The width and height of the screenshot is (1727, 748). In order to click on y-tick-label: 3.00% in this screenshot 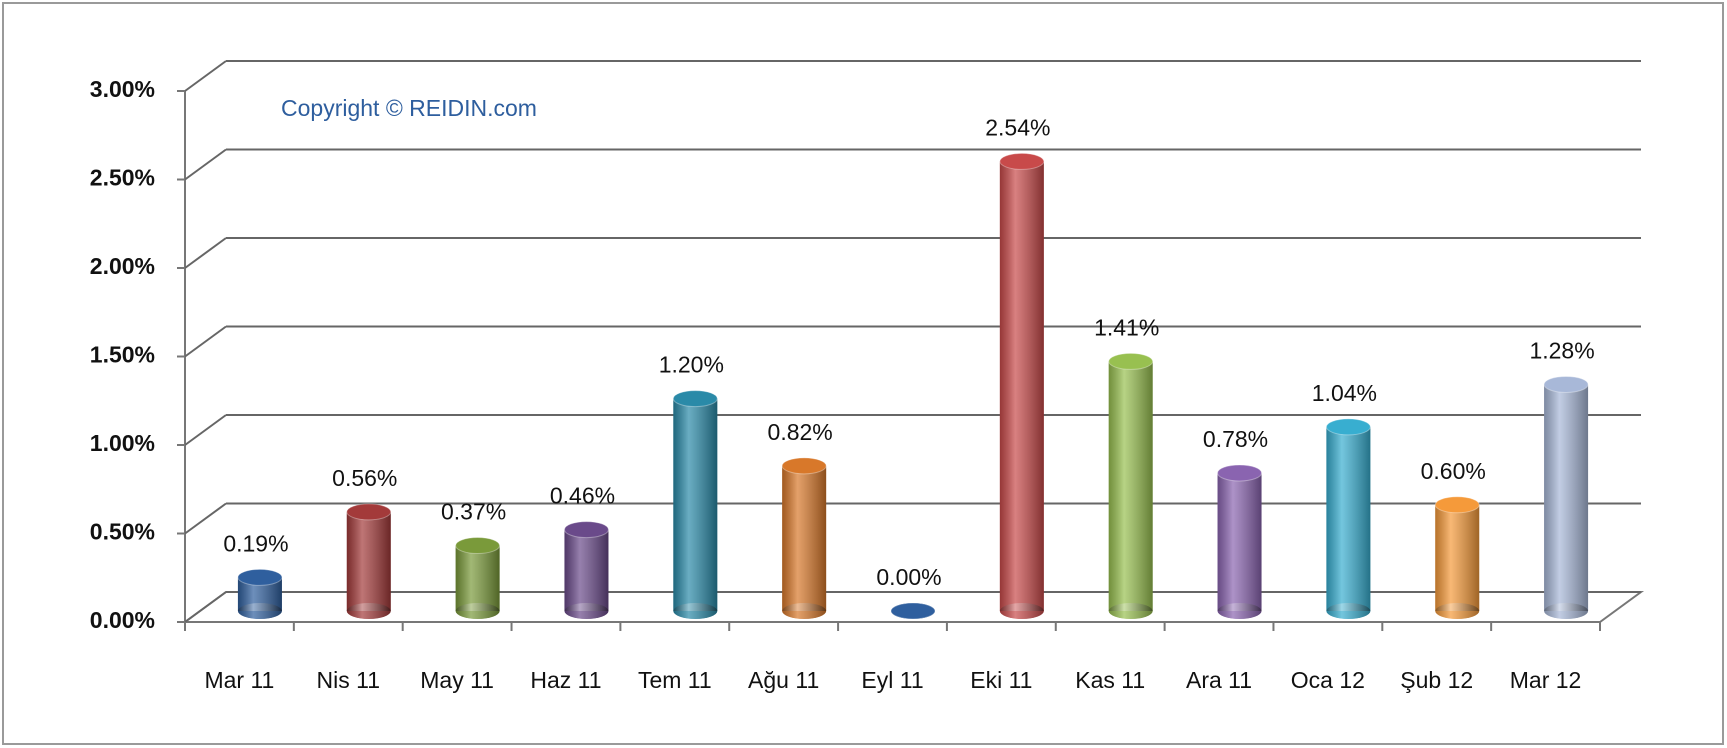, I will do `click(122, 89)`.